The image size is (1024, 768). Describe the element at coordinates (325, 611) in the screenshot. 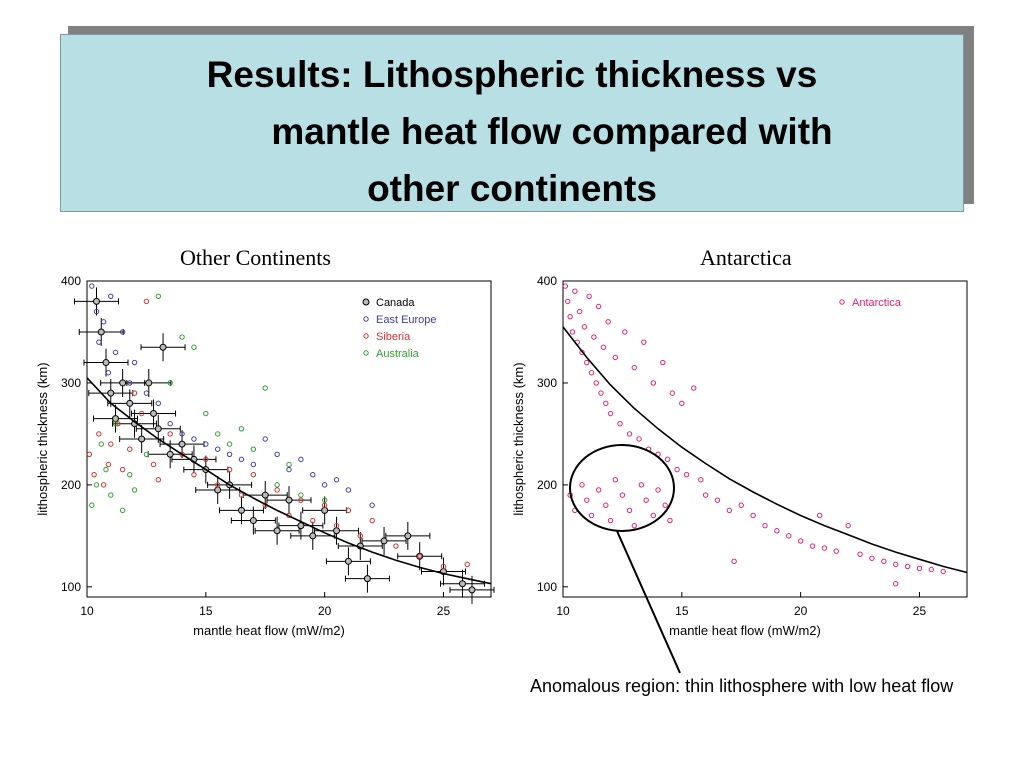

I see `x-tick-label: 20` at that location.